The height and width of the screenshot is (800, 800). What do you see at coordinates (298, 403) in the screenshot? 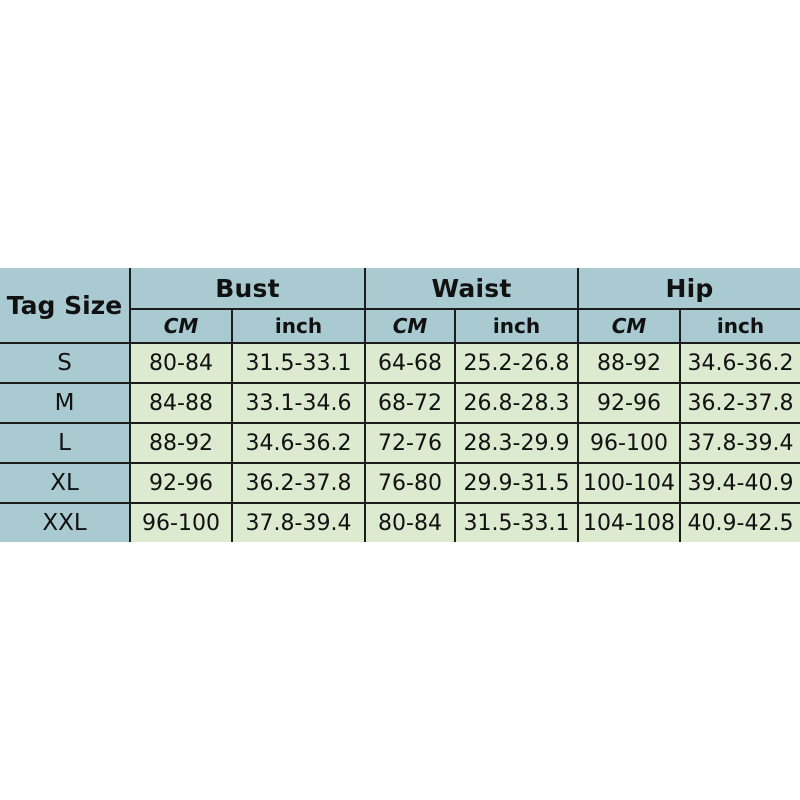
I see `cell-bust-inch: 33.1-34.6` at bounding box center [298, 403].